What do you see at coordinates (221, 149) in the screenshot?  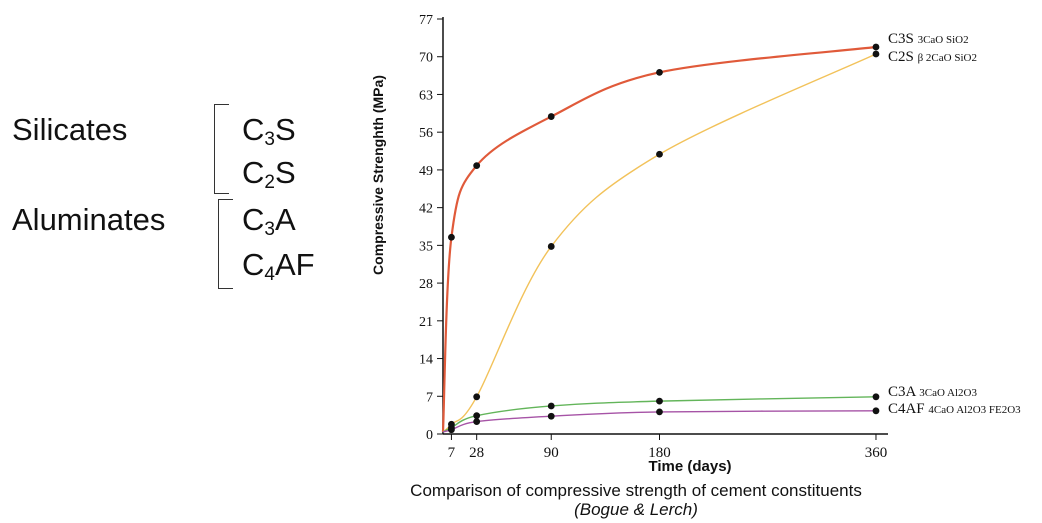 I see `silicates-bracket` at bounding box center [221, 149].